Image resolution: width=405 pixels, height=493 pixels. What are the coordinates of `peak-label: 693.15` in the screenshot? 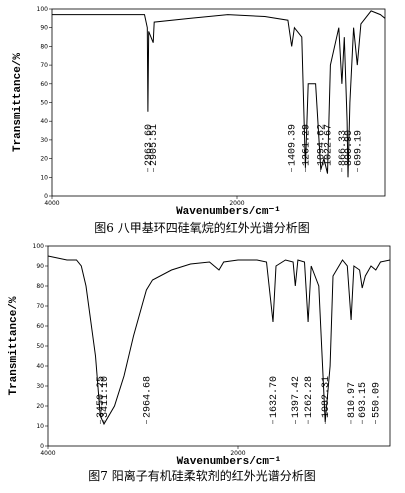 It's located at (363, 400).